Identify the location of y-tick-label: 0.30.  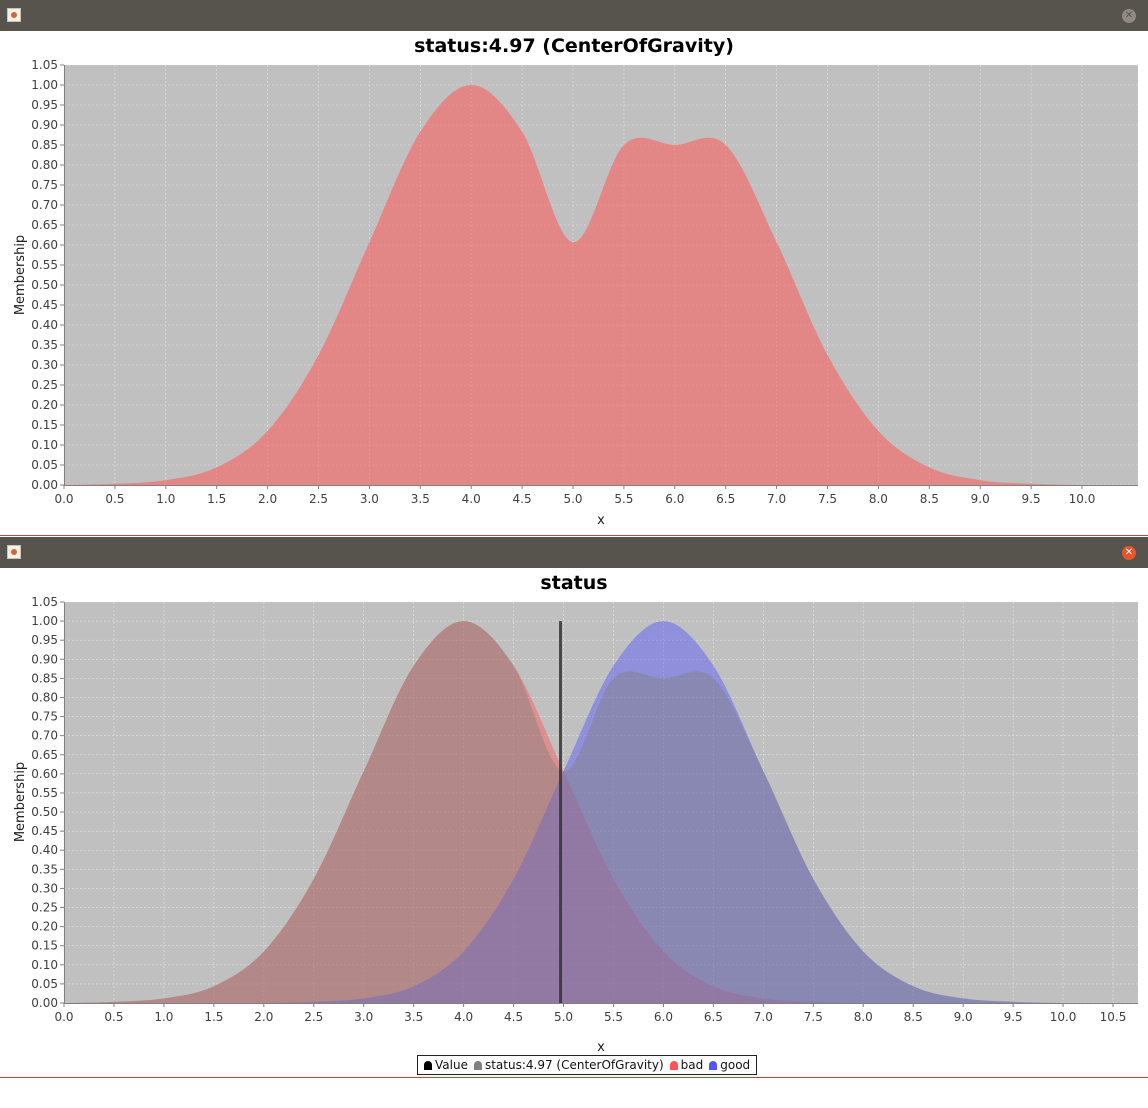
(44, 888).